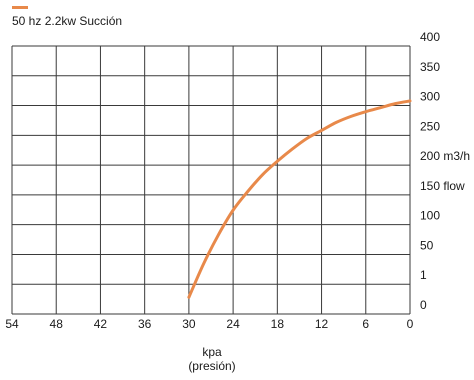 Image resolution: width=474 pixels, height=380 pixels. What do you see at coordinates (101, 324) in the screenshot?
I see `x-tick-label: 42` at bounding box center [101, 324].